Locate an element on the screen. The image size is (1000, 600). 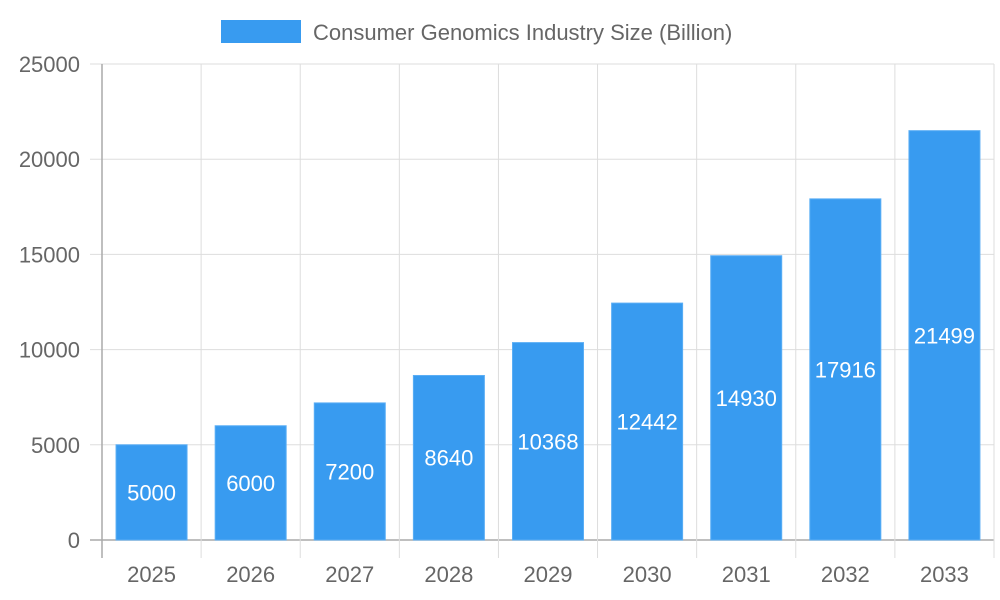
data-label: 21499 is located at coordinates (944, 335).